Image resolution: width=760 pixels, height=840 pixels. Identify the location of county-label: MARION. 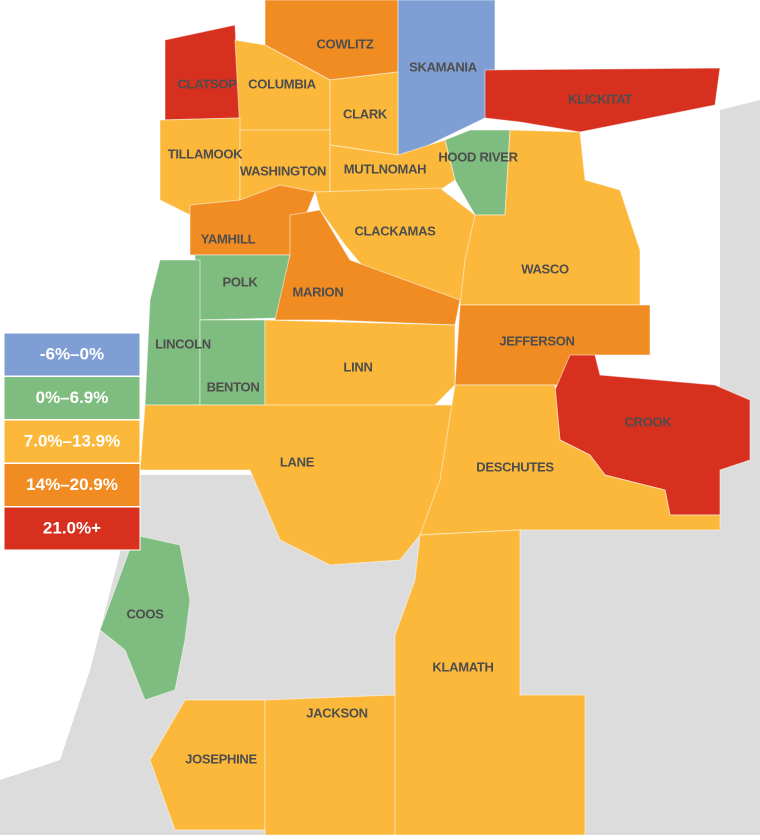
(318, 291).